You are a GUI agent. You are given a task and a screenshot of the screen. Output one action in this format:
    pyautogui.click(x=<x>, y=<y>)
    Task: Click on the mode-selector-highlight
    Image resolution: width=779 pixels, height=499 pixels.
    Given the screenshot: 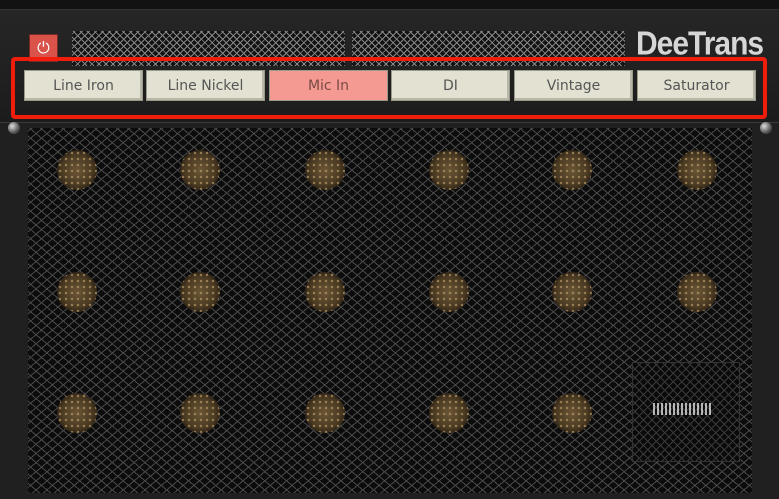 What is the action you would take?
    pyautogui.click(x=389, y=88)
    